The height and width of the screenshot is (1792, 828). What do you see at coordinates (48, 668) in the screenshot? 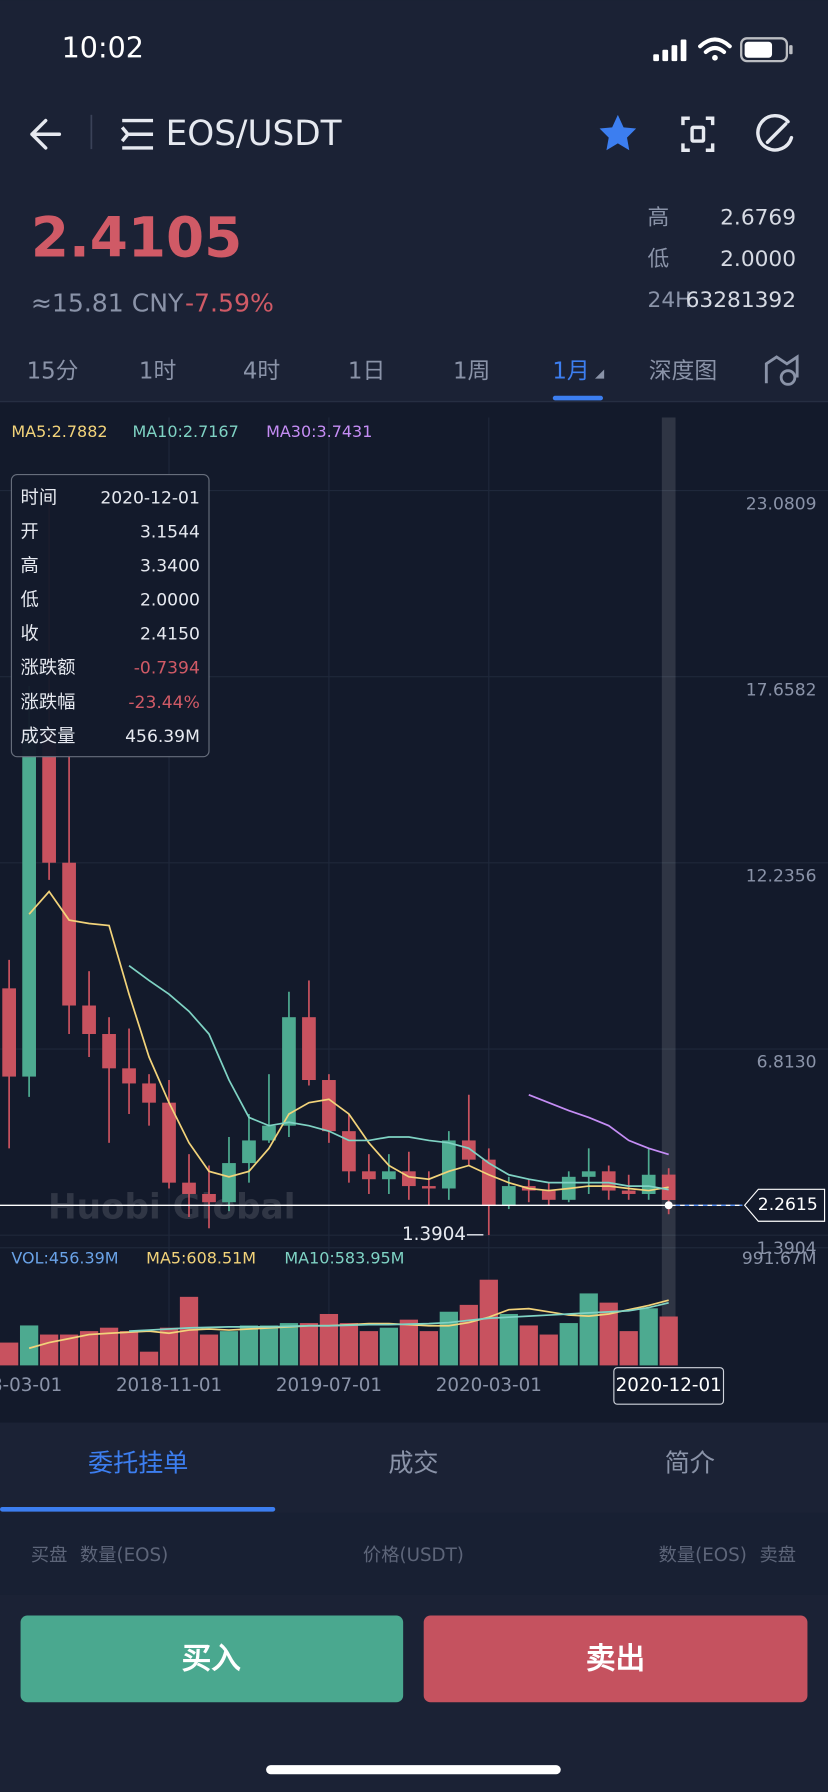
I see `tooltip-label: 涨跌额` at bounding box center [48, 668].